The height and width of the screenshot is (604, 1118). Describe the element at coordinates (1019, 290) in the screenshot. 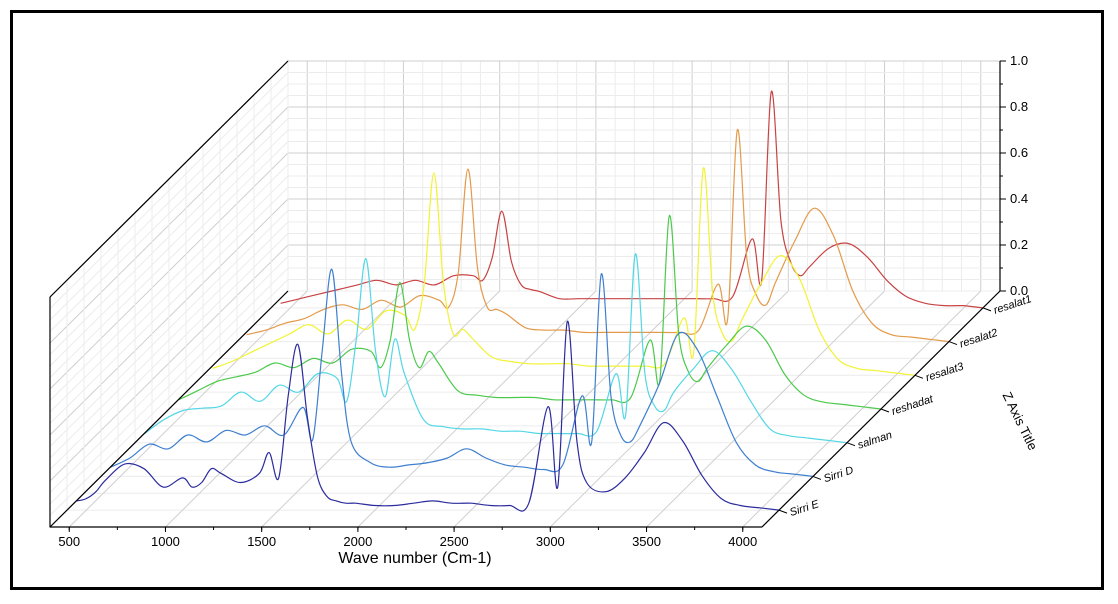

I see `y-tick-label: 0.0` at that location.